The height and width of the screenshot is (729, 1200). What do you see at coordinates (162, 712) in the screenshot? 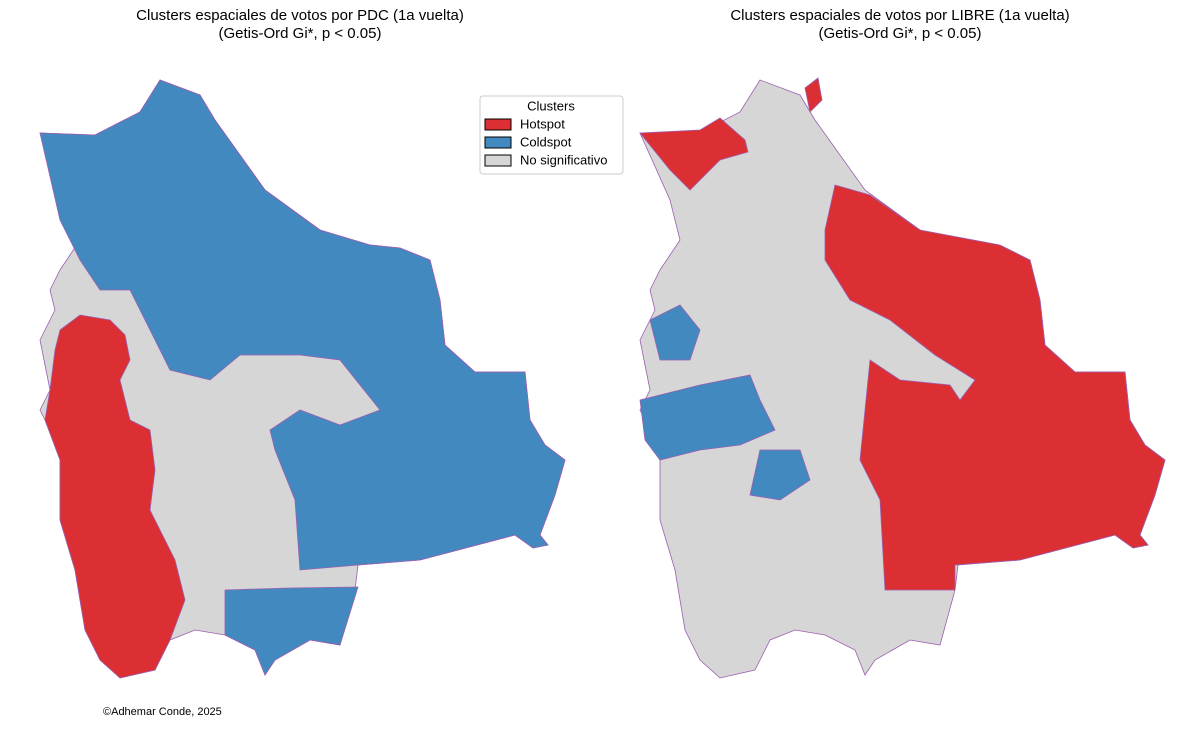
I see `credit: ©Adhemar Conde, 2025` at bounding box center [162, 712].